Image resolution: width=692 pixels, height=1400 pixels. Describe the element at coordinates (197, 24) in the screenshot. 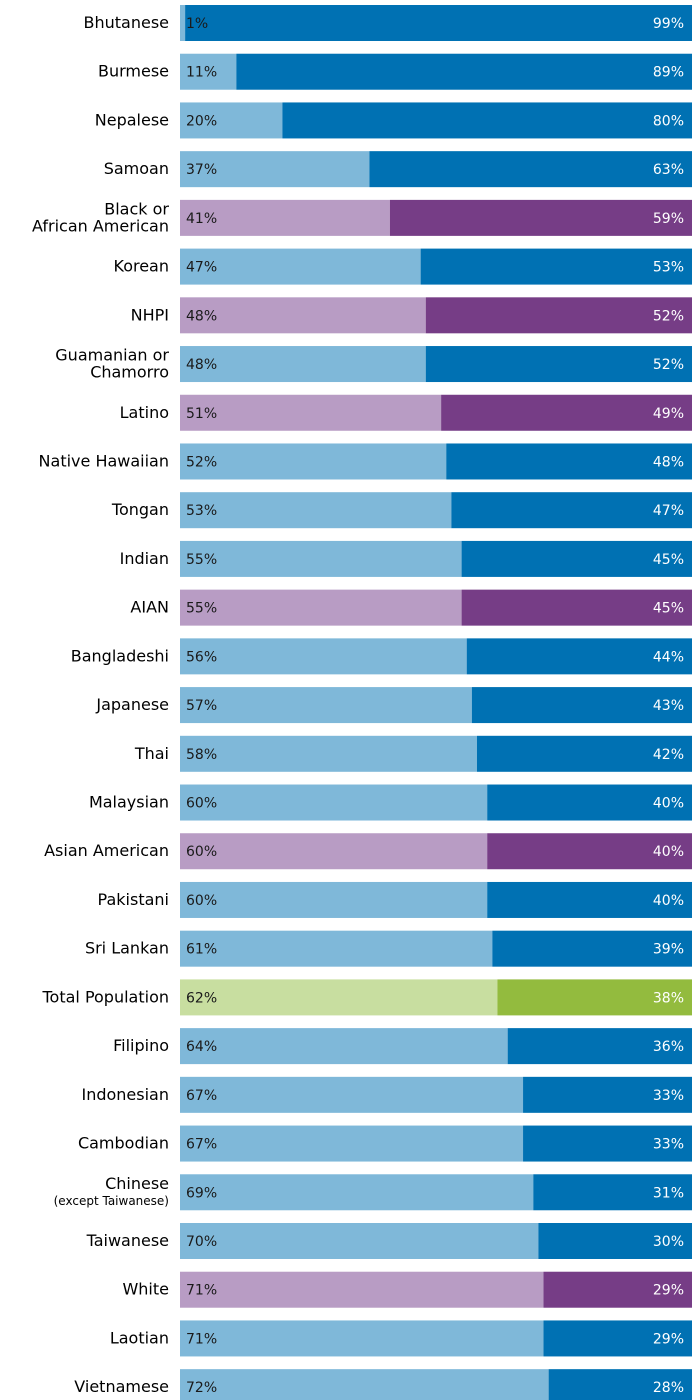

I see `value-label: 1%` at that location.